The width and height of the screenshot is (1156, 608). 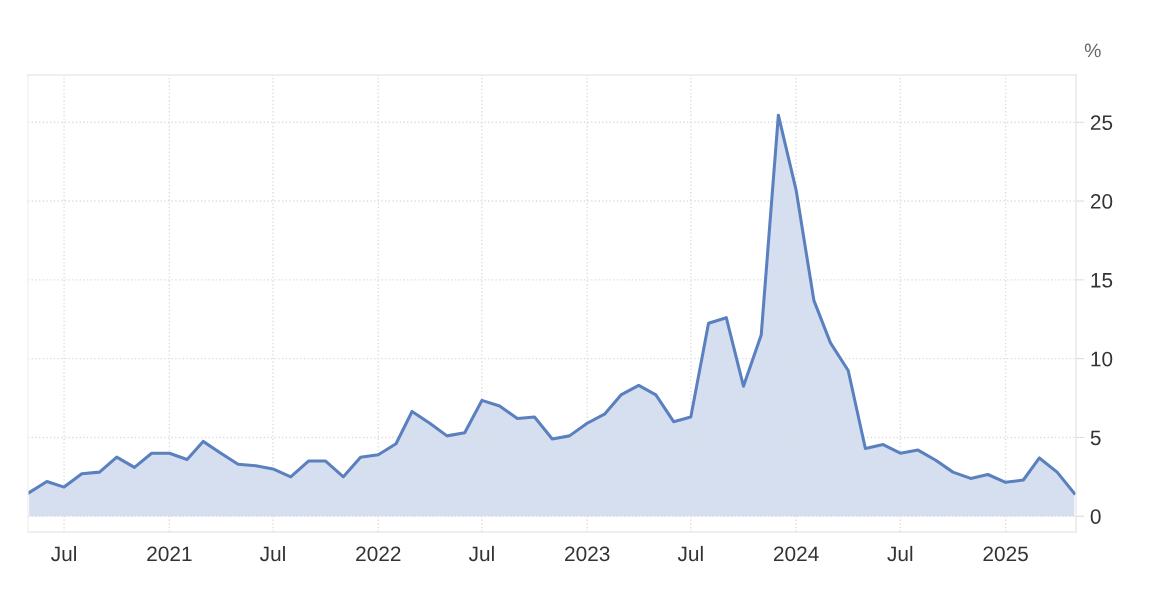 What do you see at coordinates (1095, 438) in the screenshot?
I see `y-tick-label: 5` at bounding box center [1095, 438].